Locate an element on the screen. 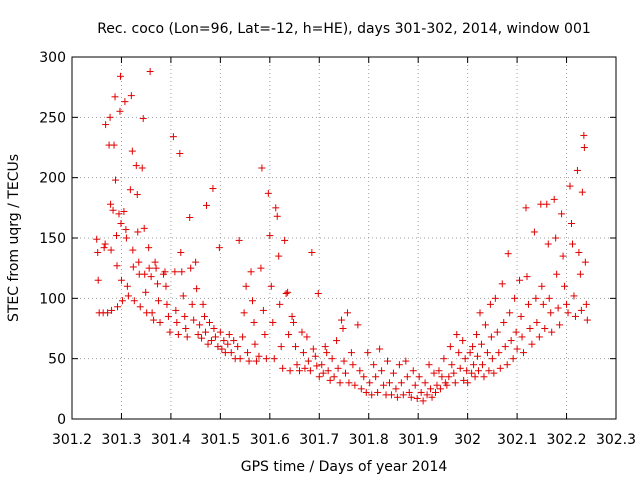  x-tick-label: 302 is located at coordinates (467, 440).